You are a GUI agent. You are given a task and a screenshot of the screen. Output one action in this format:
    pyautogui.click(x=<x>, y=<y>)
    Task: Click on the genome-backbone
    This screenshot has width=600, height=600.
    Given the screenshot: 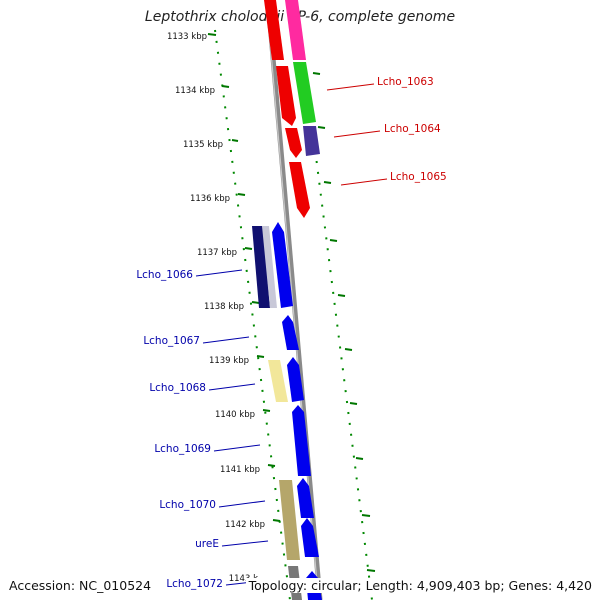 What is the action you would take?
    pyautogui.click(x=294, y=300)
    